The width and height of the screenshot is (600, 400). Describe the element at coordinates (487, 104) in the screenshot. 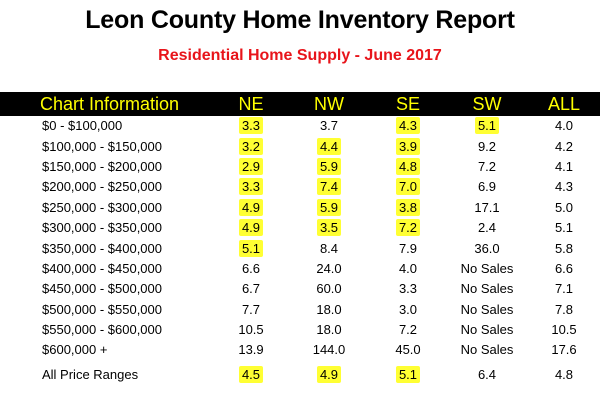

I see `column-header-sw: SW` at that location.